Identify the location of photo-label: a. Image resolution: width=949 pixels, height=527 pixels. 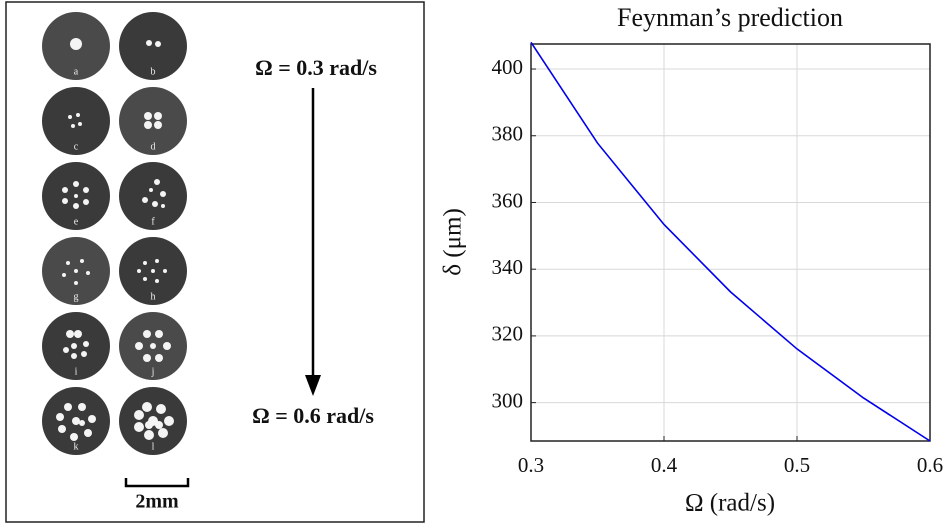
(76, 71).